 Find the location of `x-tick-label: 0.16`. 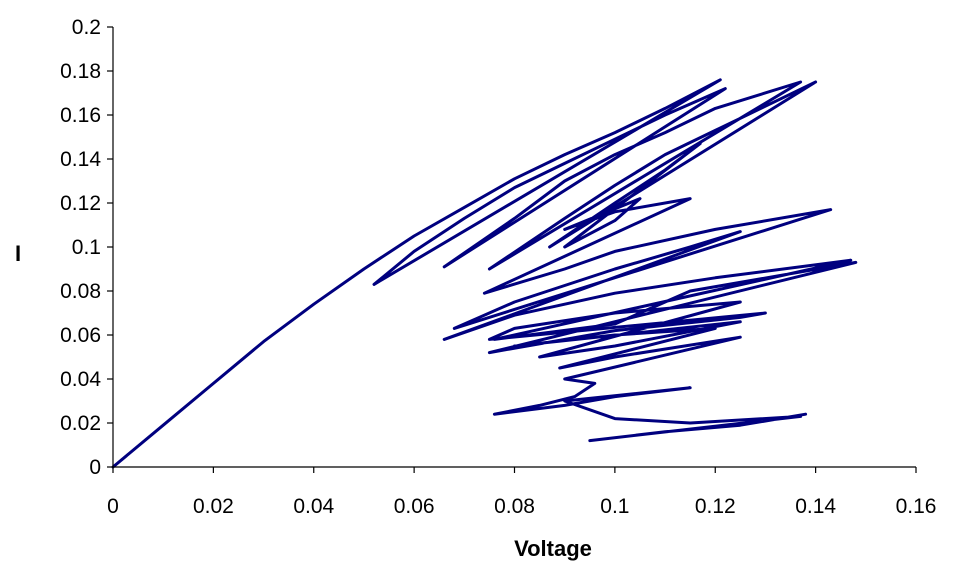

x-tick-label: 0.16 is located at coordinates (916, 506).